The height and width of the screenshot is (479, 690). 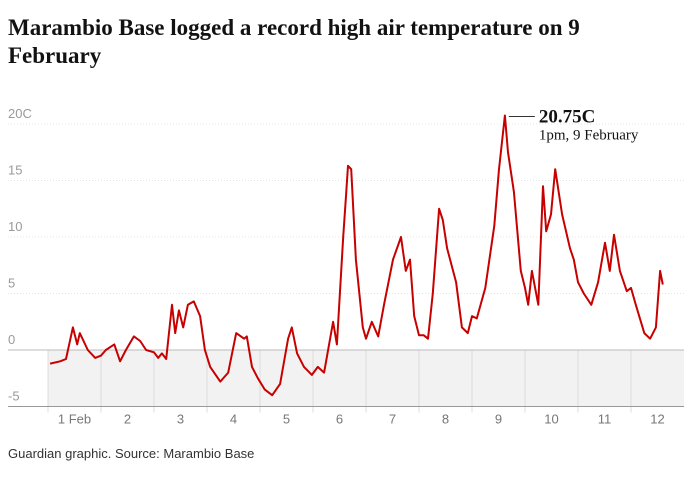 What do you see at coordinates (15, 170) in the screenshot?
I see `y-tick-label: 15` at bounding box center [15, 170].